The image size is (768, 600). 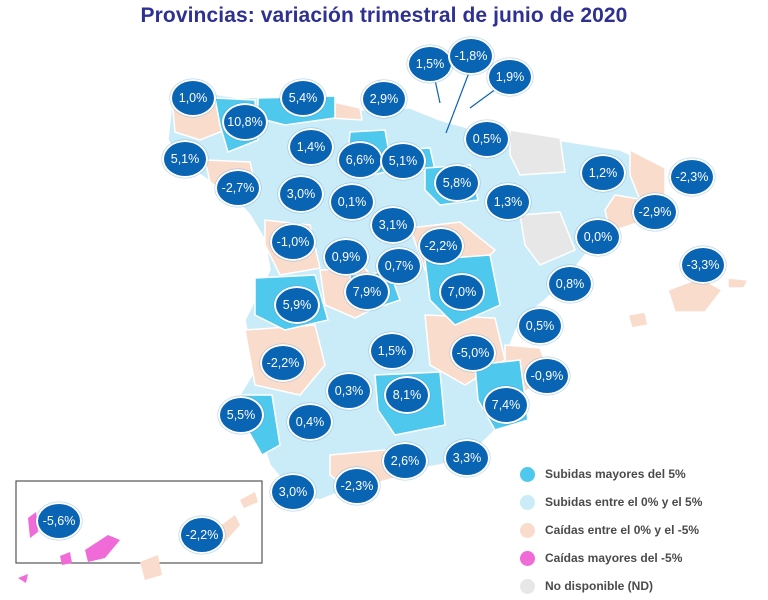 I want to click on value-badge: 0,8%, so click(x=570, y=284).